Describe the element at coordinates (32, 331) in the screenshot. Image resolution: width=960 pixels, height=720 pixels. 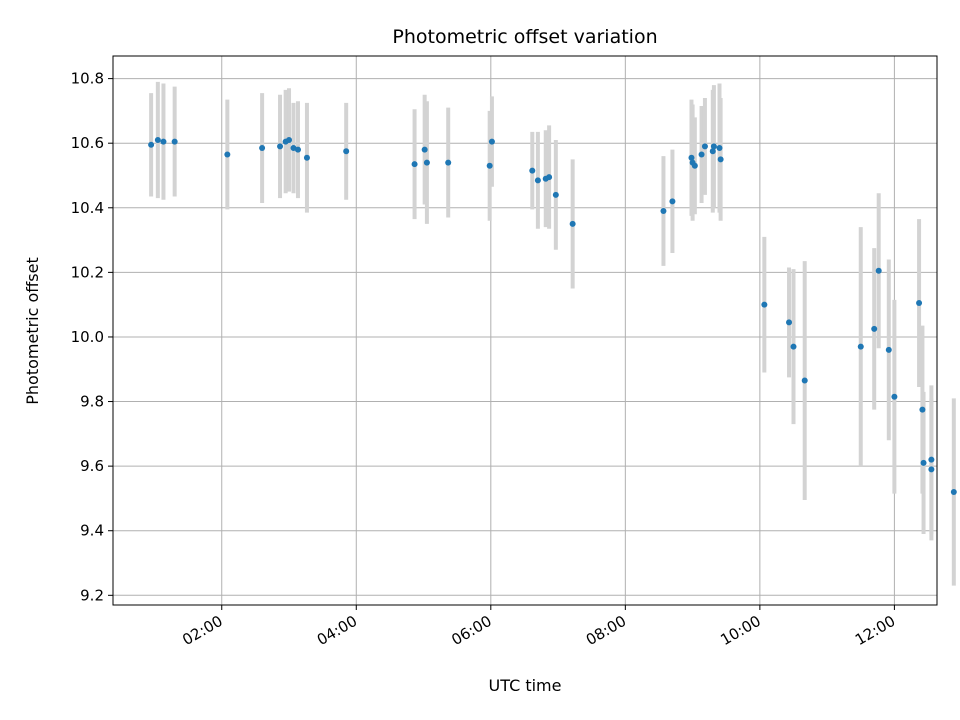
I see `y-axis-label: Photometric offset` at that location.